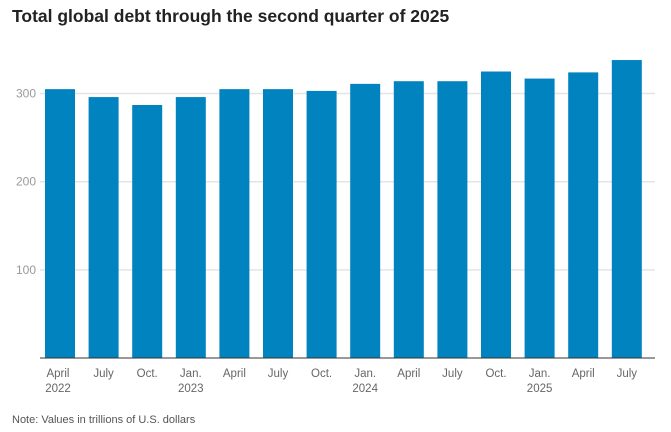  Describe the element at coordinates (540, 389) in the screenshot. I see `x-tick-year-label: 2025` at that location.